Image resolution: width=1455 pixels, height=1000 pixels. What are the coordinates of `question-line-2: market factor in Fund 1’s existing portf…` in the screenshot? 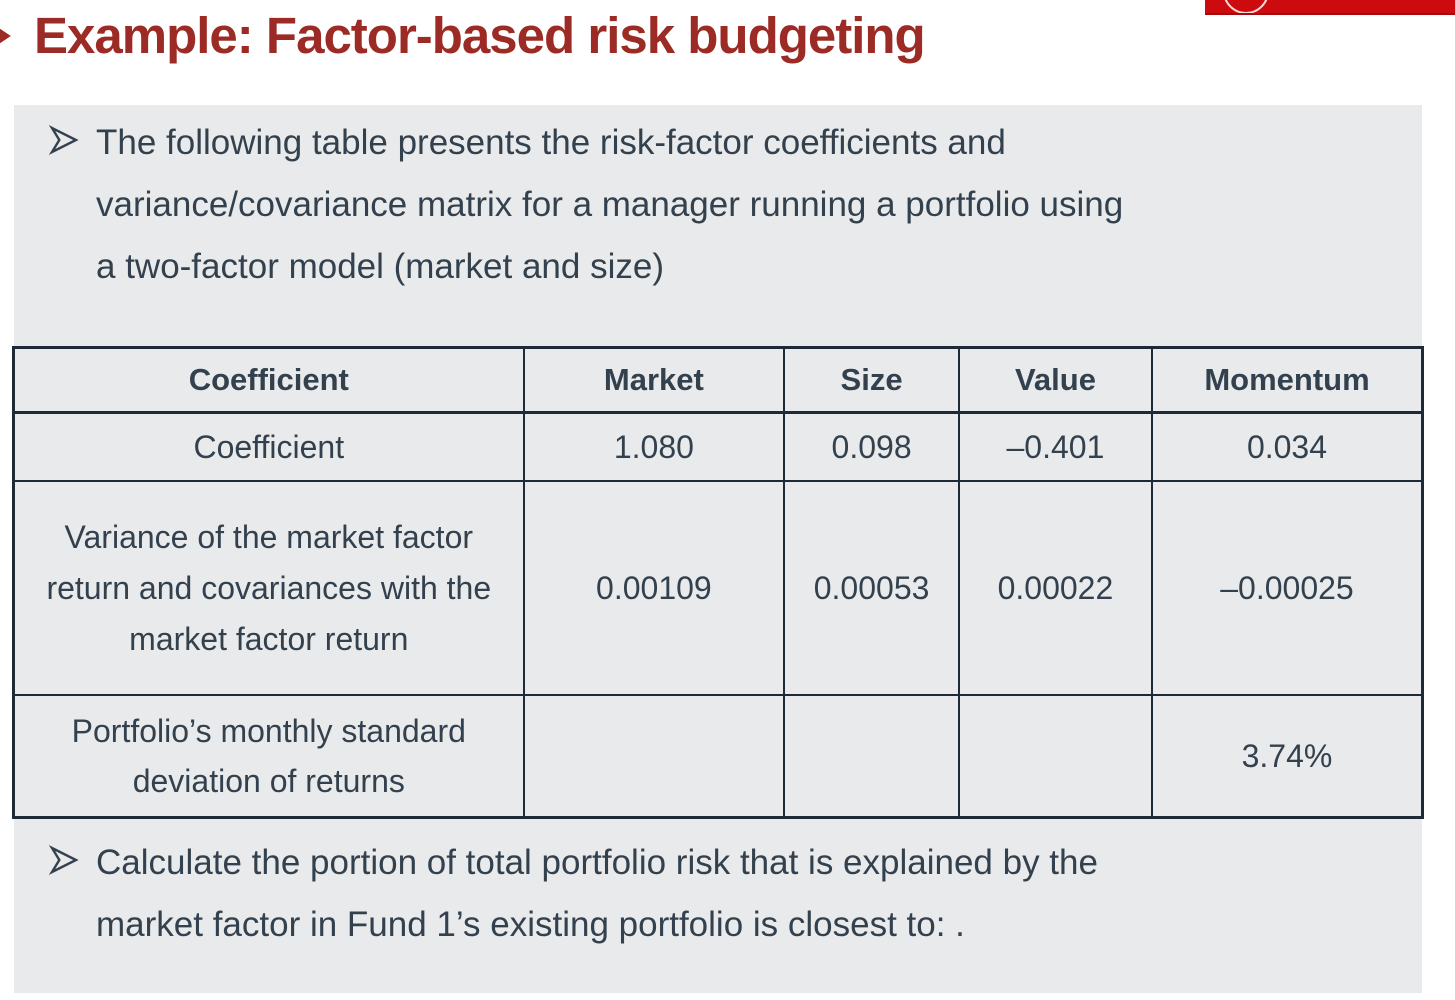 It's located at (530, 924).